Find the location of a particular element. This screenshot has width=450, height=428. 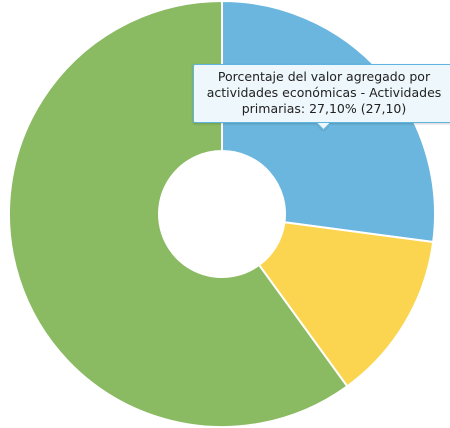

tooltip-pointer is located at coordinates (323, 127).